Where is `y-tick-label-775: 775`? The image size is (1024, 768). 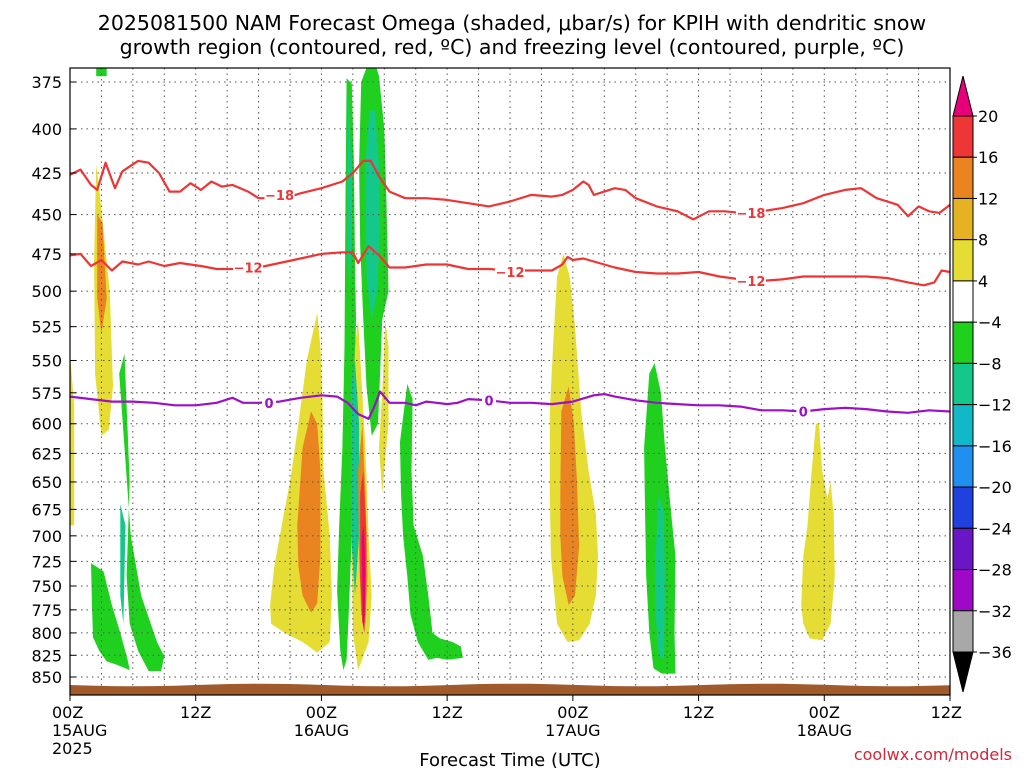 y-tick-label-775: 775 is located at coordinates (46, 610).